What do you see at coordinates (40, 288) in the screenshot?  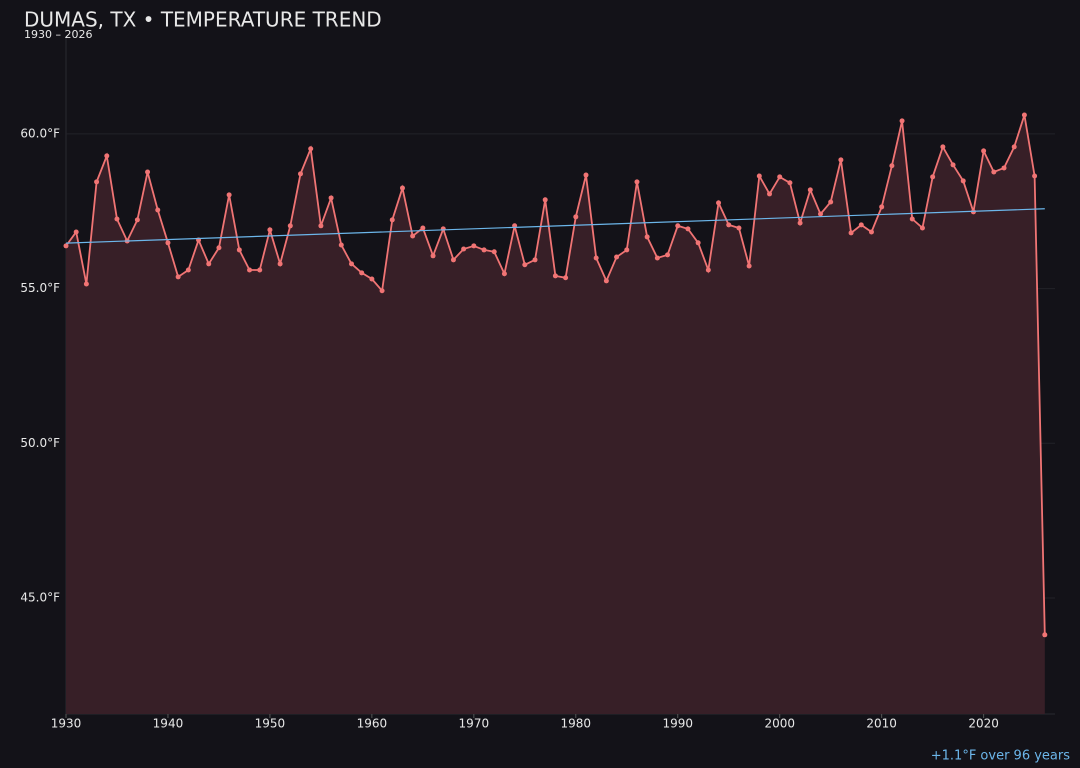 I see `y-tick-label: 55.0°F` at bounding box center [40, 288].